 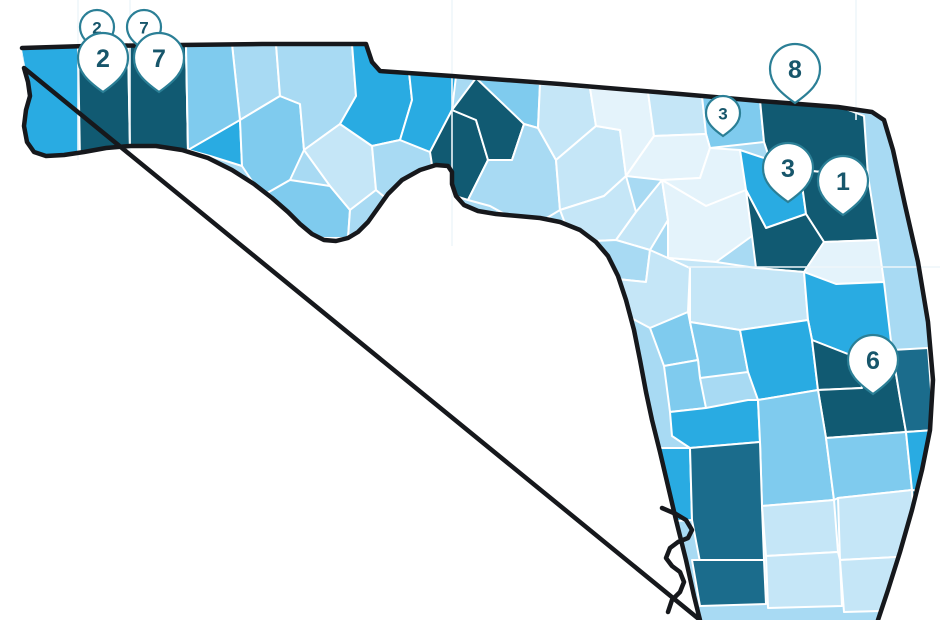 I want to click on pin-north-central: 3, so click(x=723, y=116).